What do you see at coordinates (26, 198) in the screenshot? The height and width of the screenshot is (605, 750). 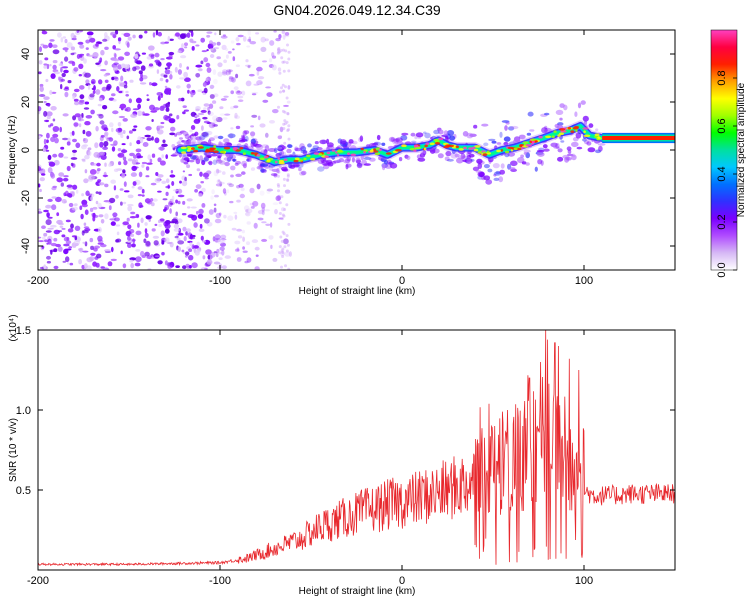 I see `spectrogram-y-tick-label: -20` at bounding box center [26, 198].